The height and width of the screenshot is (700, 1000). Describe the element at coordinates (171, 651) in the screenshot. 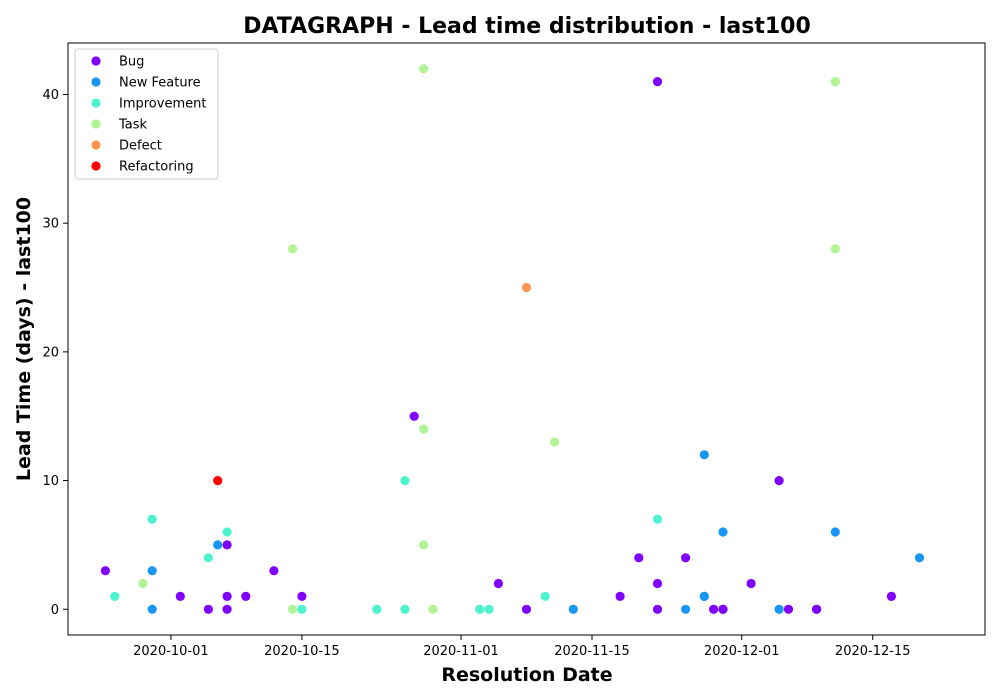

I see `x-tick-label-0: 2020-10-01` at that location.